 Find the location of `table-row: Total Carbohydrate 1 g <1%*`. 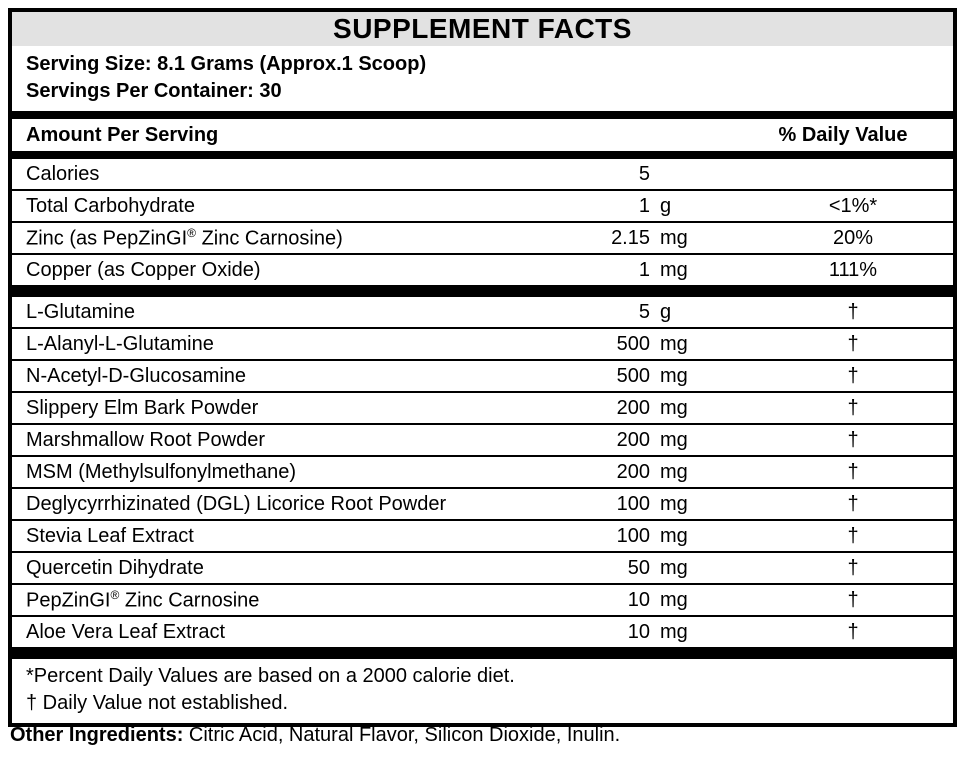

table-row: Total Carbohydrate 1 g <1%* is located at coordinates (482, 205).